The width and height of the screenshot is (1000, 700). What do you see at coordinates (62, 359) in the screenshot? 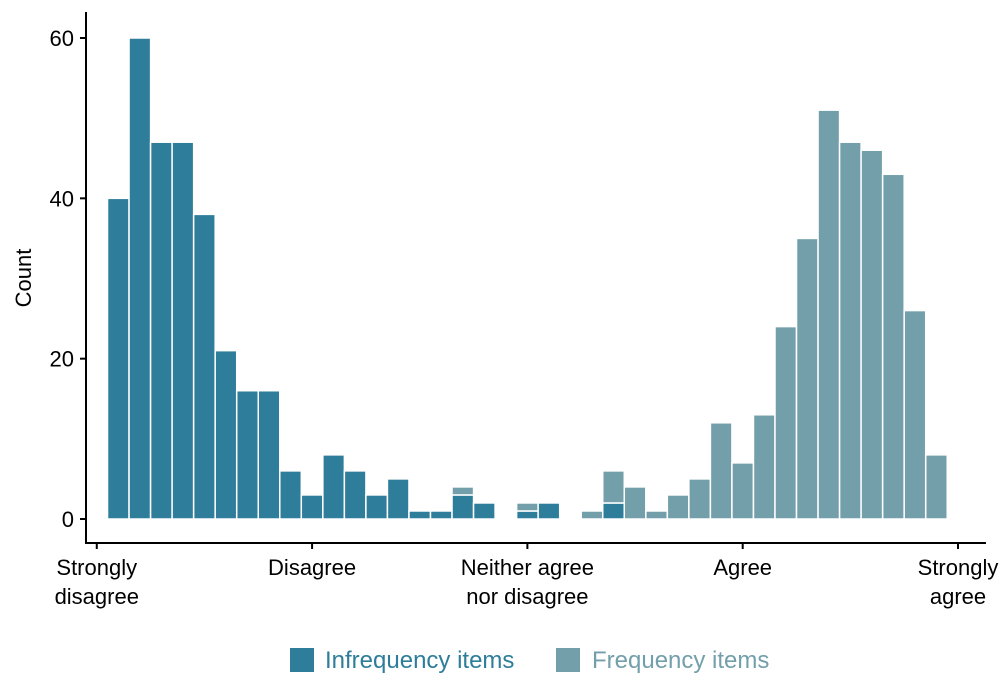
I see `y-tick-label: 20` at bounding box center [62, 359].